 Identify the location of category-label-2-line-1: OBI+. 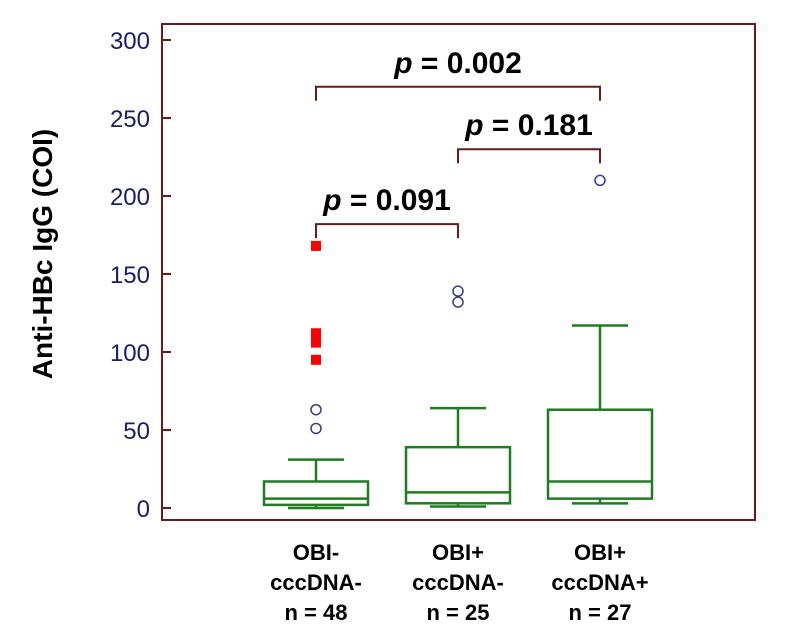
(458, 552).